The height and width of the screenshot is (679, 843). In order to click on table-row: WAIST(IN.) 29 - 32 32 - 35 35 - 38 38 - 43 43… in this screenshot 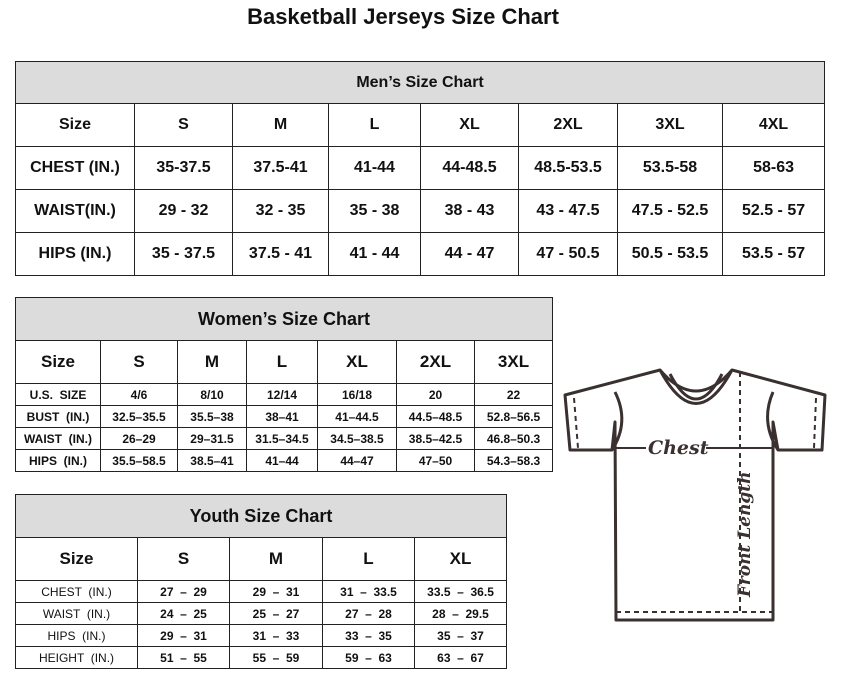, I will do `click(420, 211)`.